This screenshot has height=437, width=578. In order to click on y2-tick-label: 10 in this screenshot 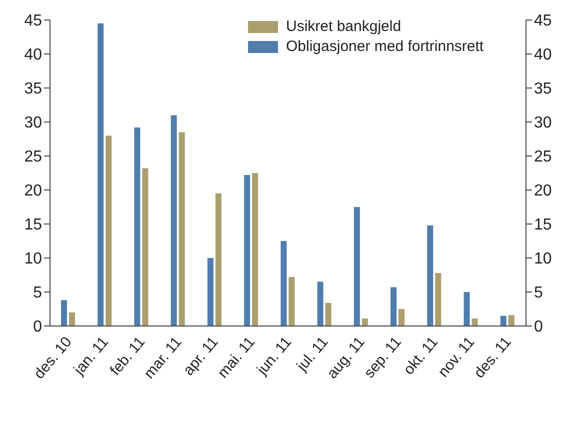, I will do `click(543, 259)`.